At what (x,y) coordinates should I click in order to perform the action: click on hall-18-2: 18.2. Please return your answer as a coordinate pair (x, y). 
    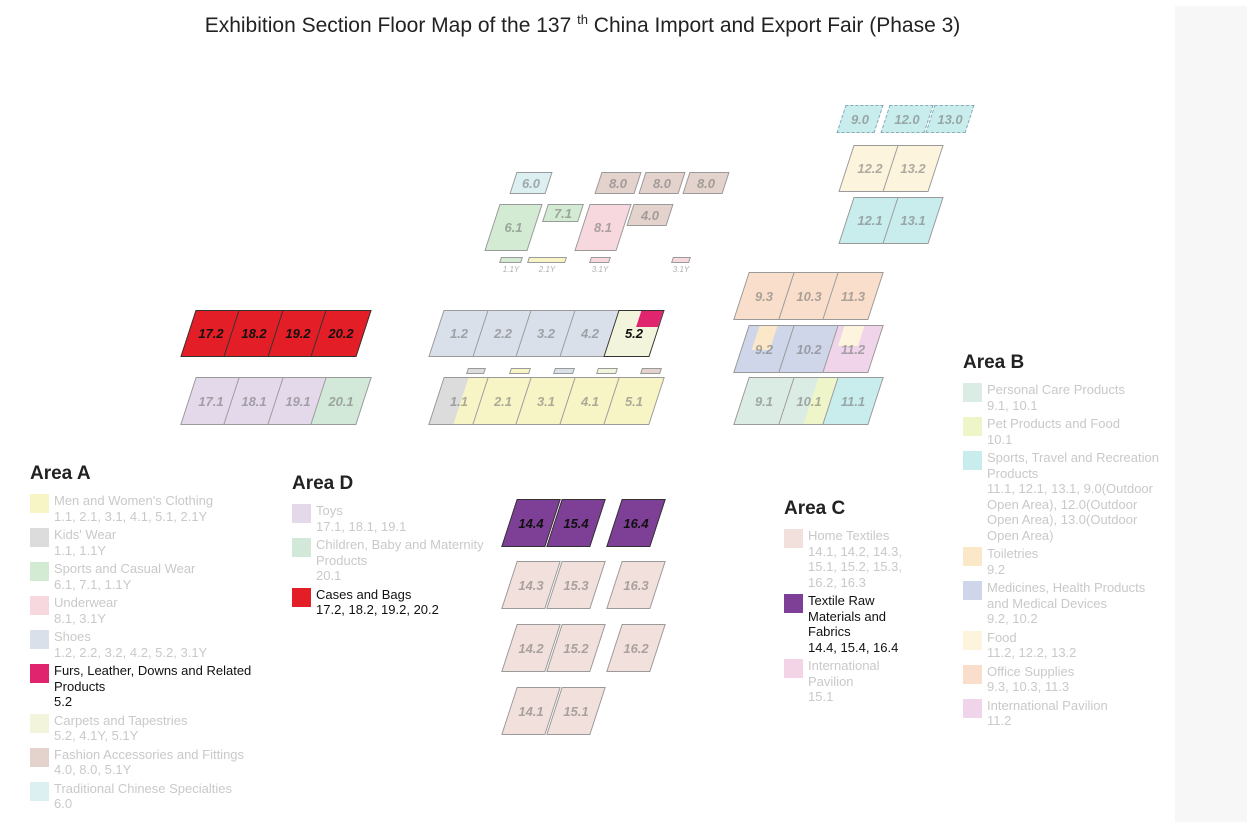
    Looking at the image, I should click on (254, 333).